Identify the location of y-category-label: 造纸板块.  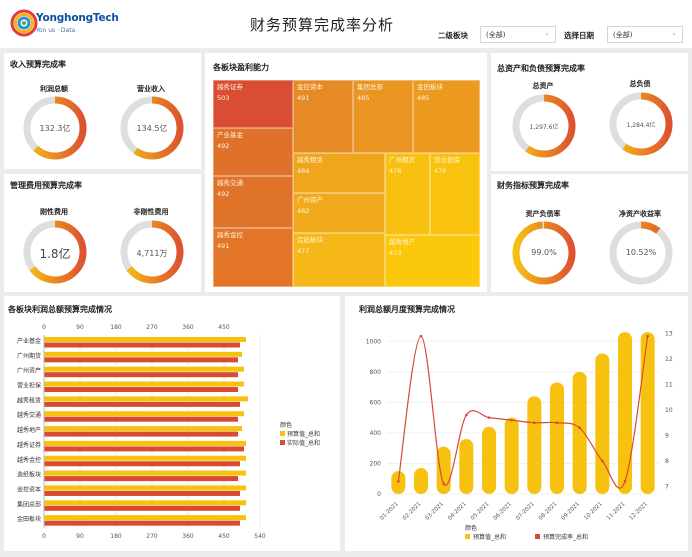
(29, 475).